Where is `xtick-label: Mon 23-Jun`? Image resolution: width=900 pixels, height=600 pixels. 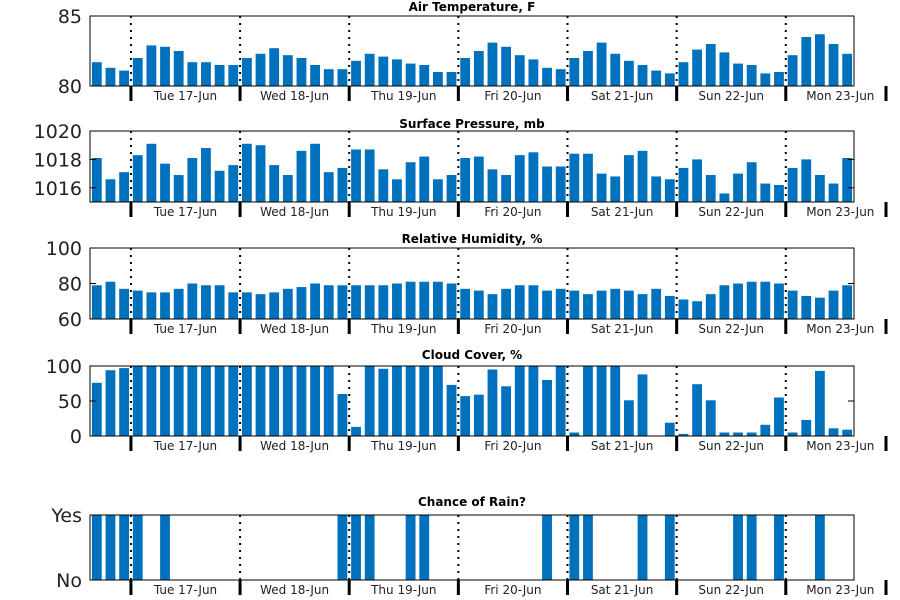
xtick-label: Mon 23-Jun is located at coordinates (840, 96).